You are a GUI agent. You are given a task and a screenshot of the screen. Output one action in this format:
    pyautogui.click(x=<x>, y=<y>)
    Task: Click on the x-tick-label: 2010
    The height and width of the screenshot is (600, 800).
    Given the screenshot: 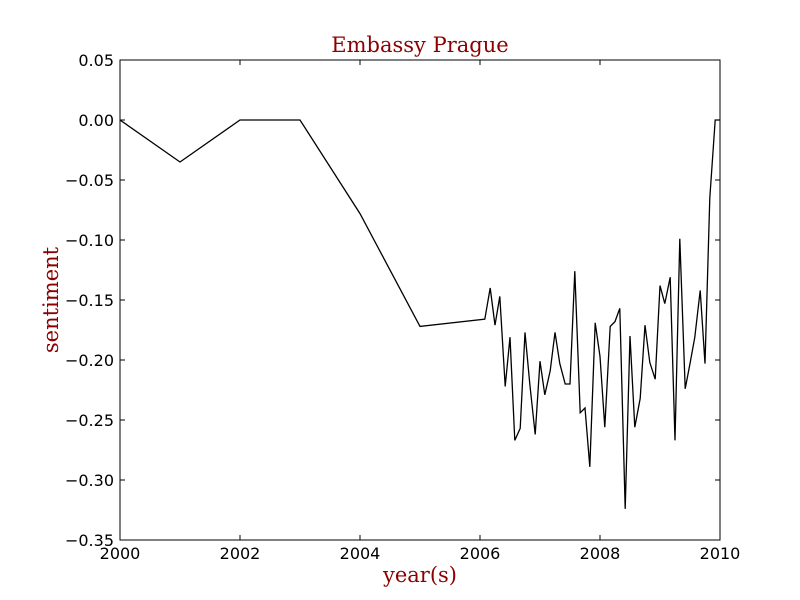 What is the action you would take?
    pyautogui.click(x=720, y=553)
    